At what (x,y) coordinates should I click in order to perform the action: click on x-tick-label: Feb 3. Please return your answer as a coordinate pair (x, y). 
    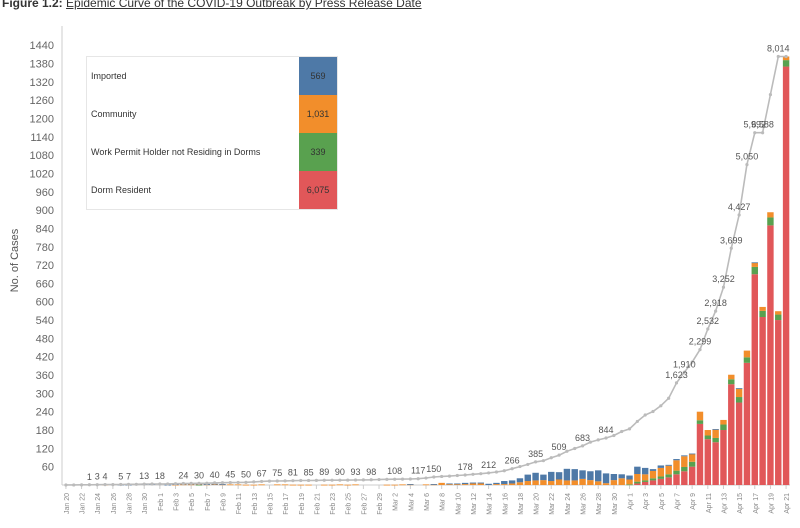
    Looking at the image, I should click on (177, 502).